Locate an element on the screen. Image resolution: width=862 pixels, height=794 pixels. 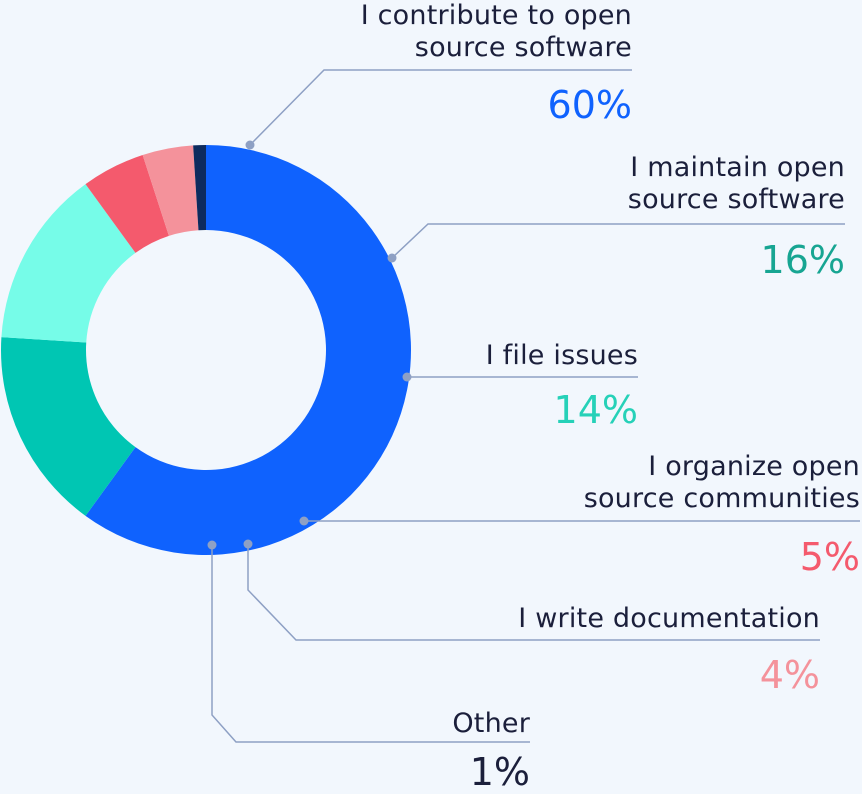
slice-i-organize-open-source-communities is located at coordinates (127, 204).